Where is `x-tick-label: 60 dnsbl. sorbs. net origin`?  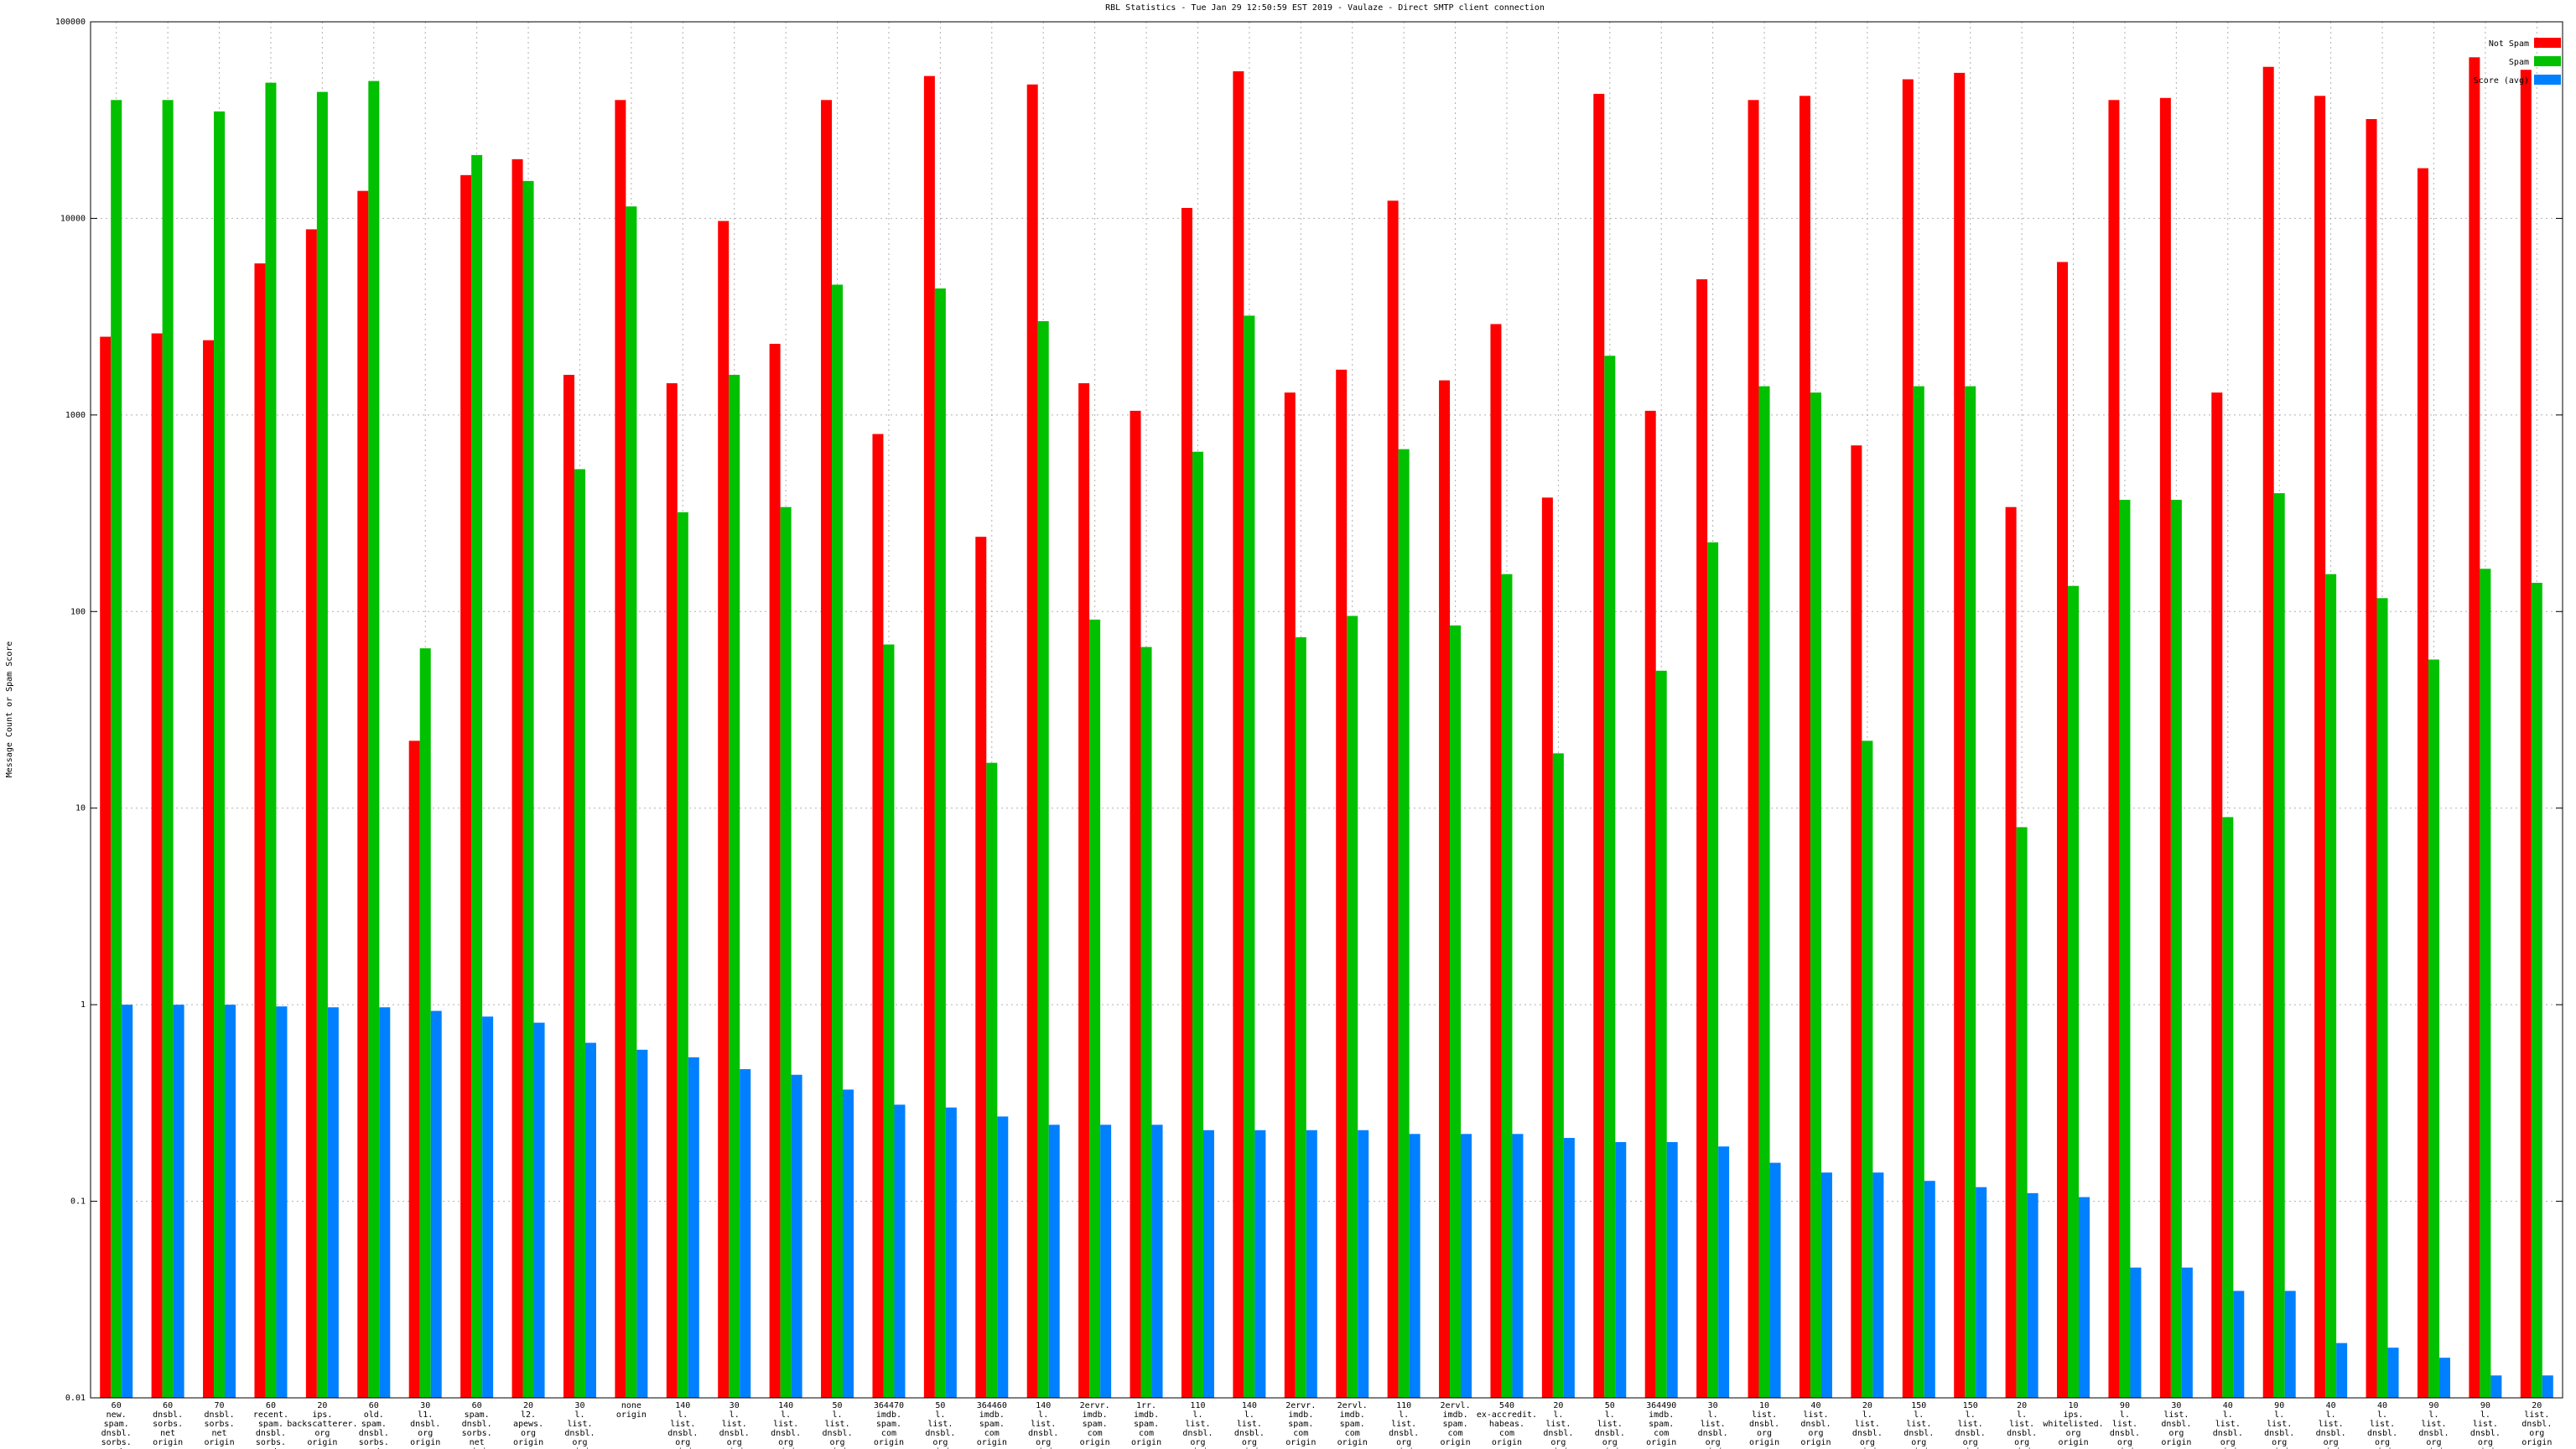 x-tick-label: 60 dnsbl. sorbs. net origin is located at coordinates (168, 1424).